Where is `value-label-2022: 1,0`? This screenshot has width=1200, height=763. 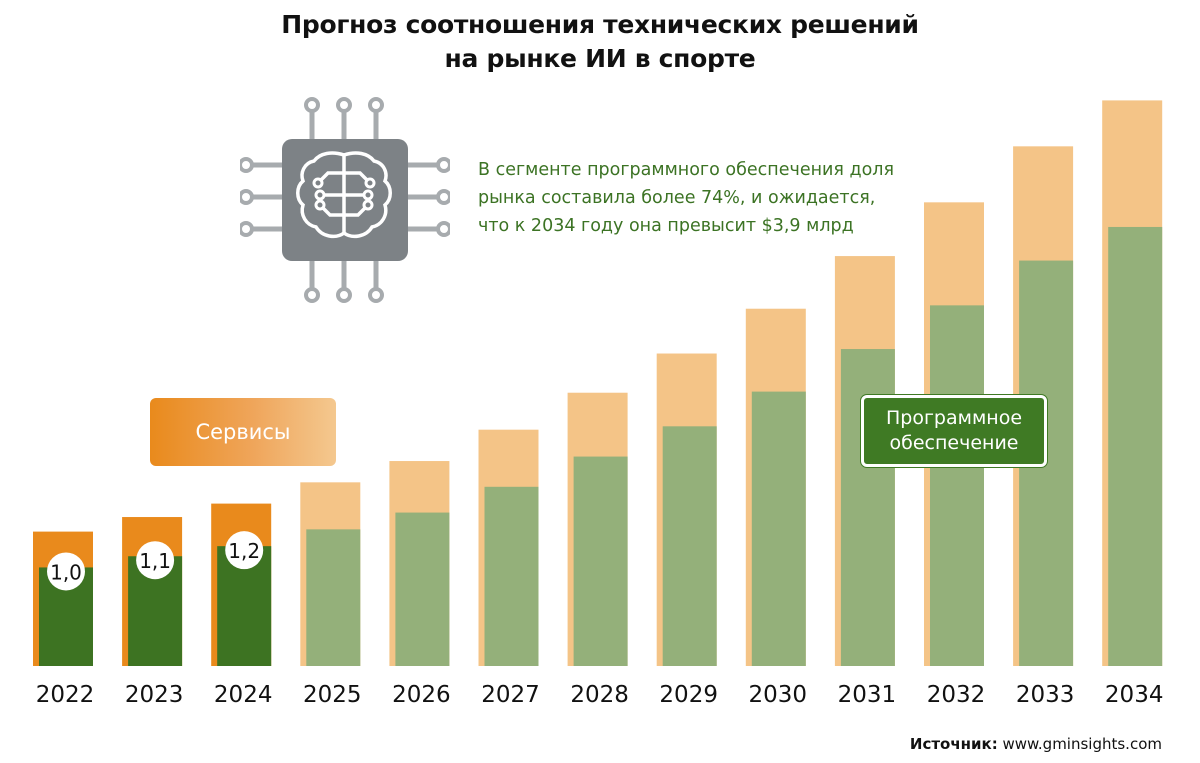 value-label-2022: 1,0 is located at coordinates (66, 572).